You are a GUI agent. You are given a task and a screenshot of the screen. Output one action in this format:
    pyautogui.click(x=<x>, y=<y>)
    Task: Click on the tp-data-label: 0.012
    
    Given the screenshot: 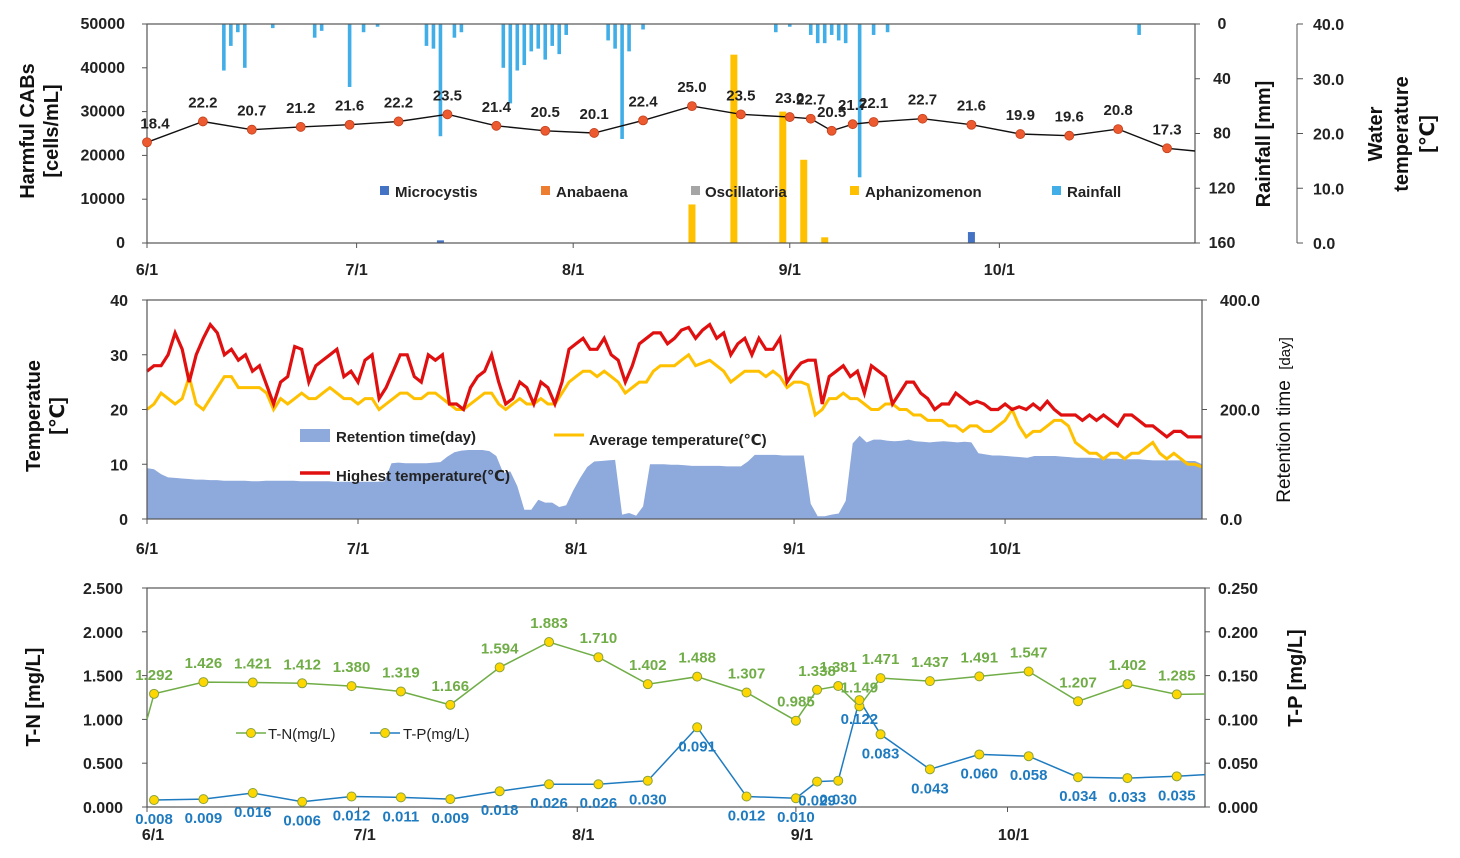 What is the action you would take?
    pyautogui.click(x=352, y=815)
    